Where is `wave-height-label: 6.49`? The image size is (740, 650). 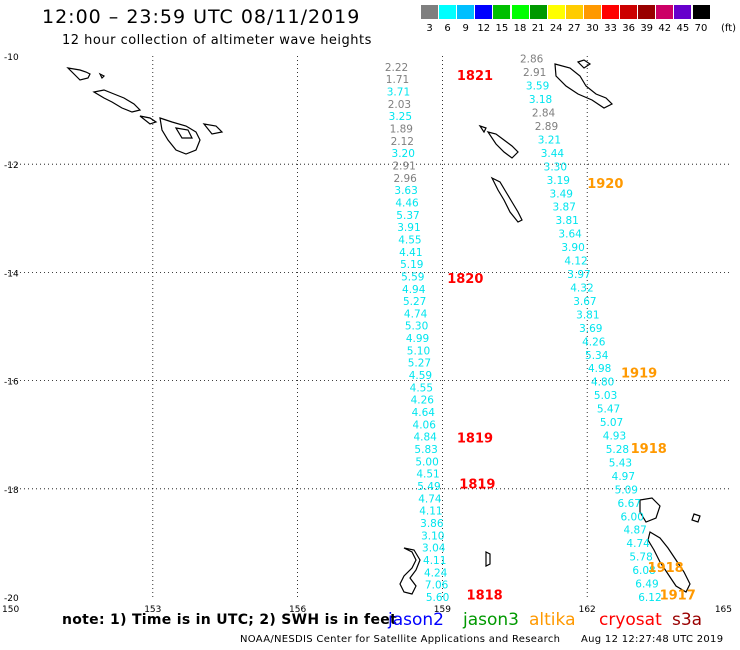
wave-height-label: 6.49 is located at coordinates (646, 585).